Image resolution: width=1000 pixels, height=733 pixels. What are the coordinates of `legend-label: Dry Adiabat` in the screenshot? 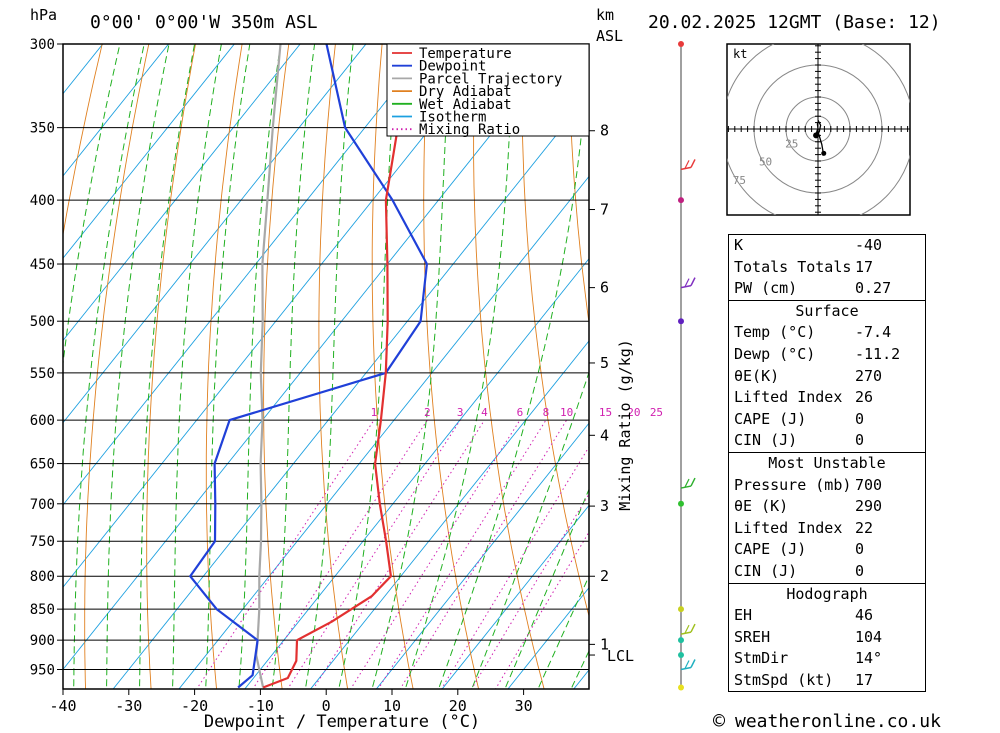 It's located at (465, 92).